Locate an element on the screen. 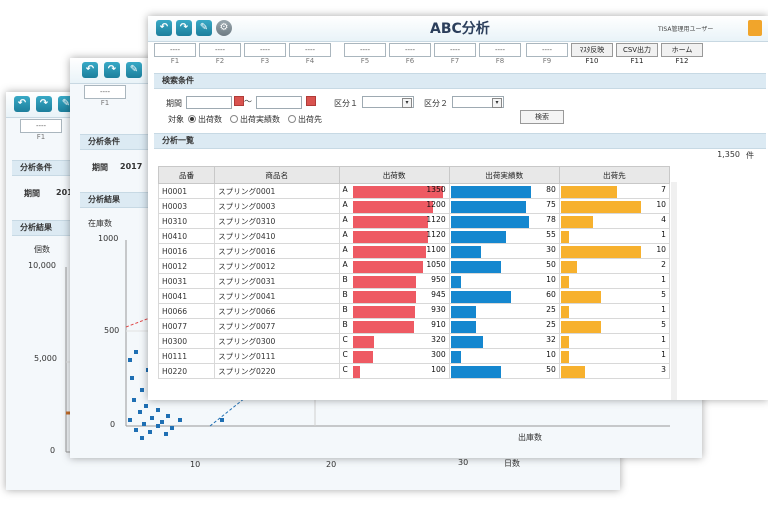  actual-cell: 75 is located at coordinates (504, 206).